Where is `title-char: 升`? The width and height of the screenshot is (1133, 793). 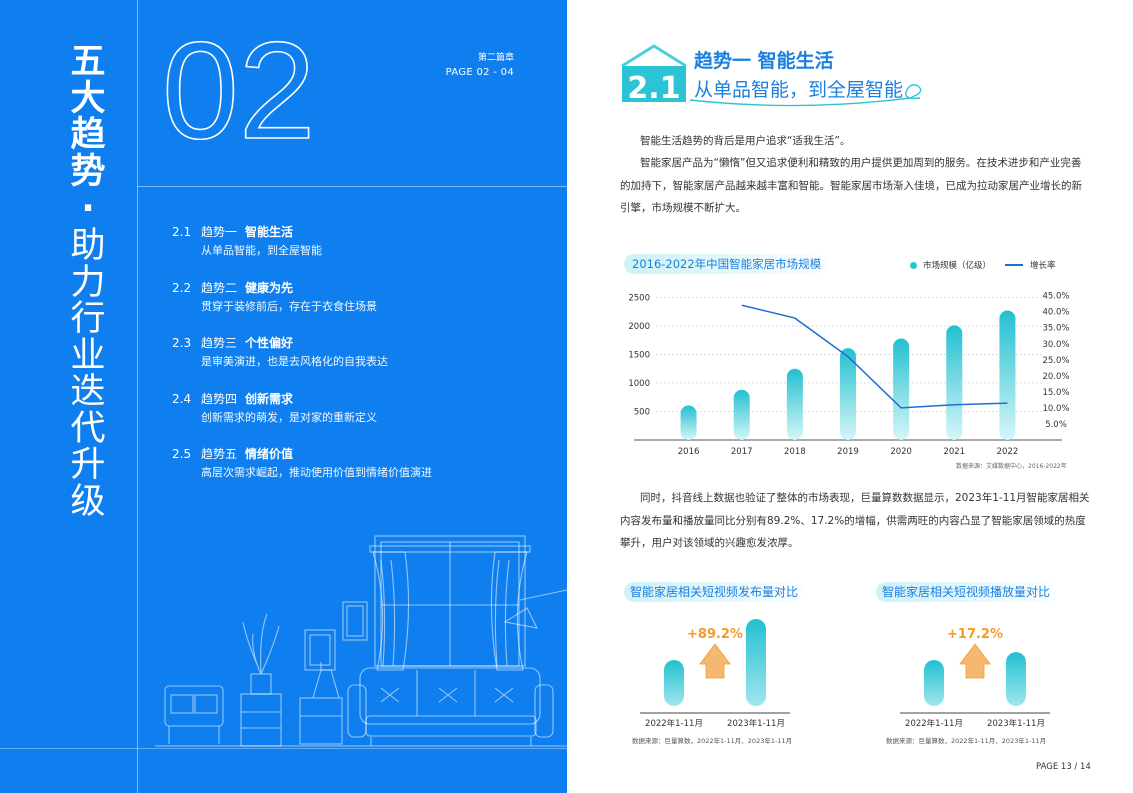
title-char: 升 is located at coordinates (88, 465).